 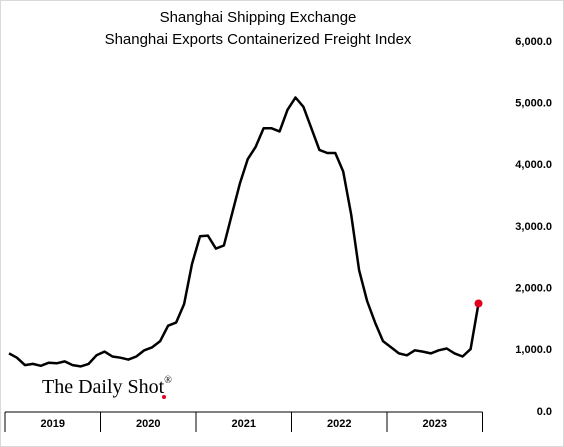 I want to click on x-tick-label: 2021, so click(x=244, y=424).